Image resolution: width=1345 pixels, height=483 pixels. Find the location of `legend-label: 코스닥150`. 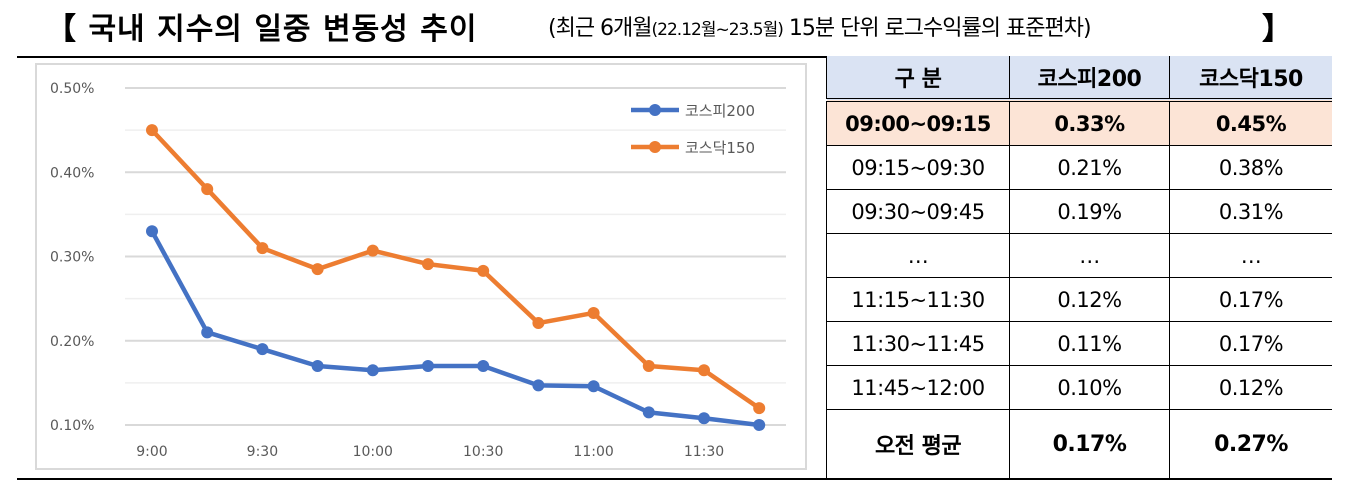

legend-label: 코스닥150 is located at coordinates (720, 148).